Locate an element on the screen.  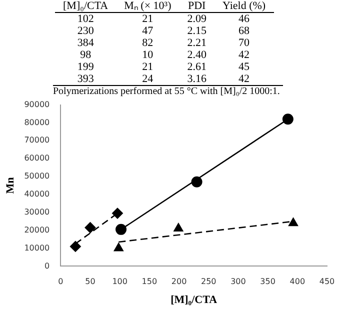
x-tick-label: 50 is located at coordinates (90, 281).